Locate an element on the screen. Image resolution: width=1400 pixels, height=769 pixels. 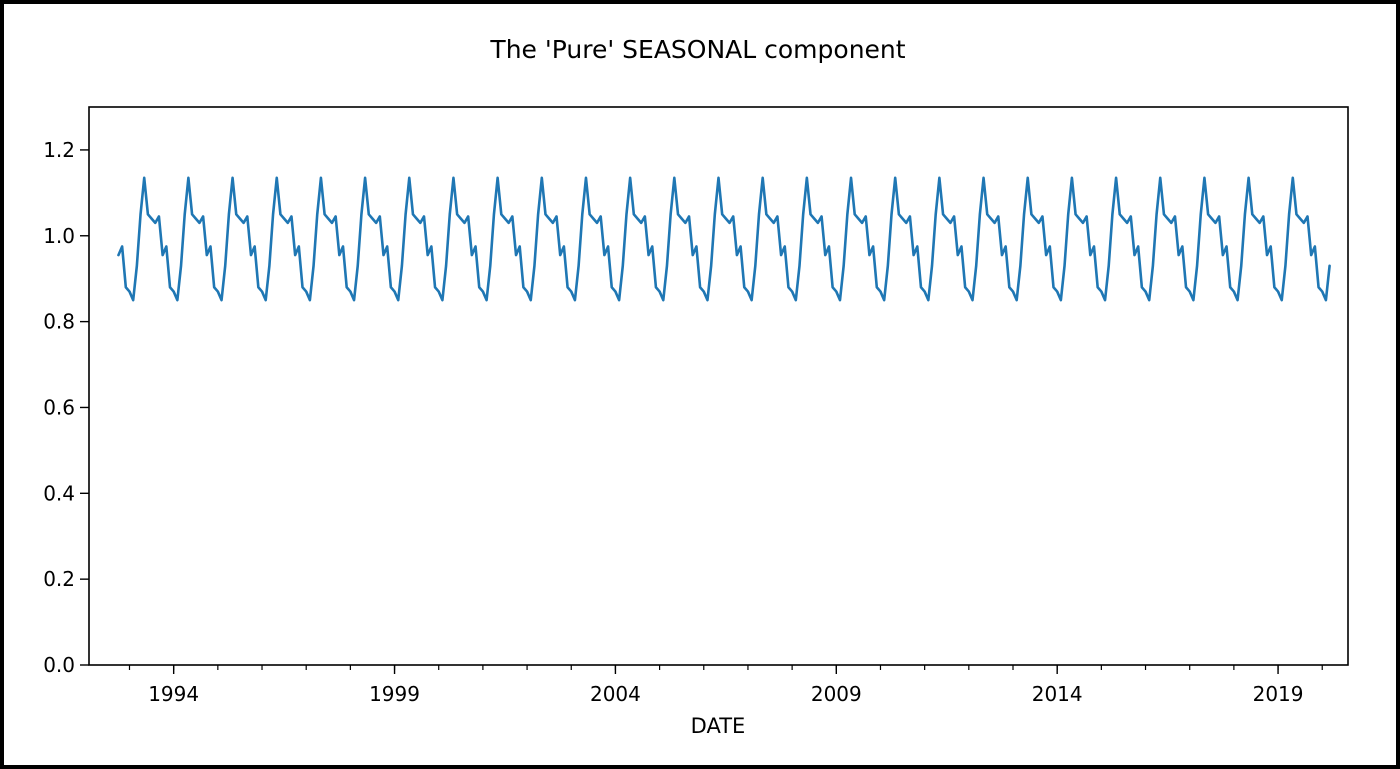
x-tick-label: 2014 is located at coordinates (1057, 694).